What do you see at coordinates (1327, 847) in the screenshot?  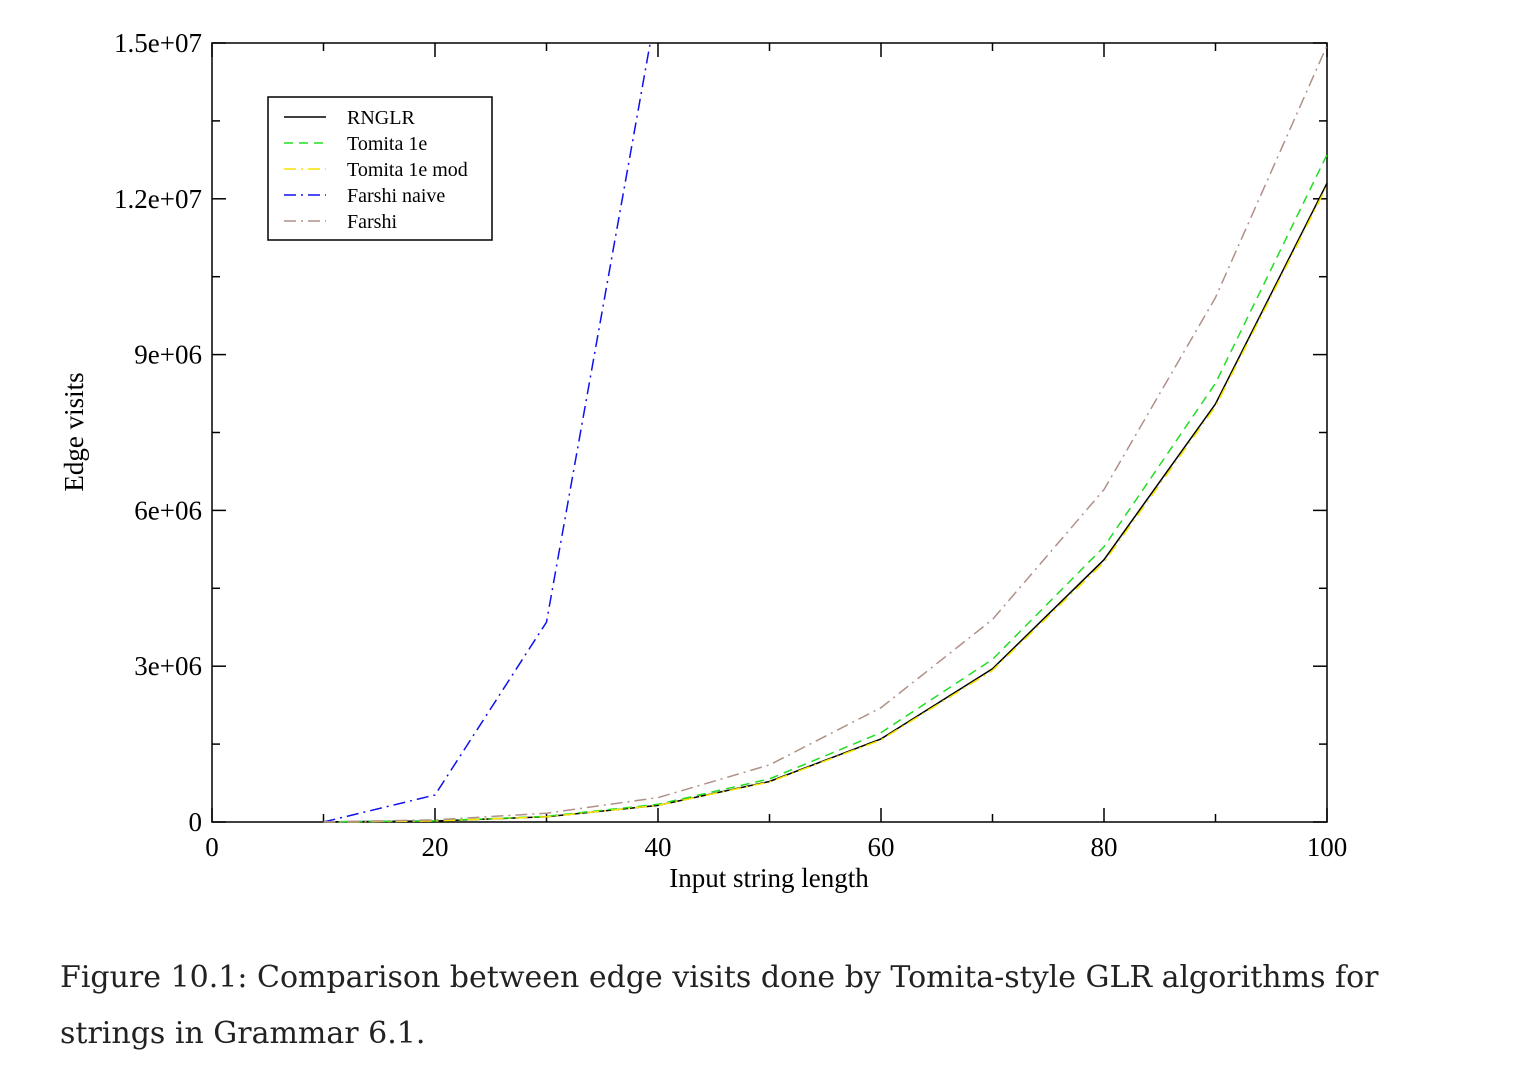 I see `x-tick-label: 100` at bounding box center [1327, 847].